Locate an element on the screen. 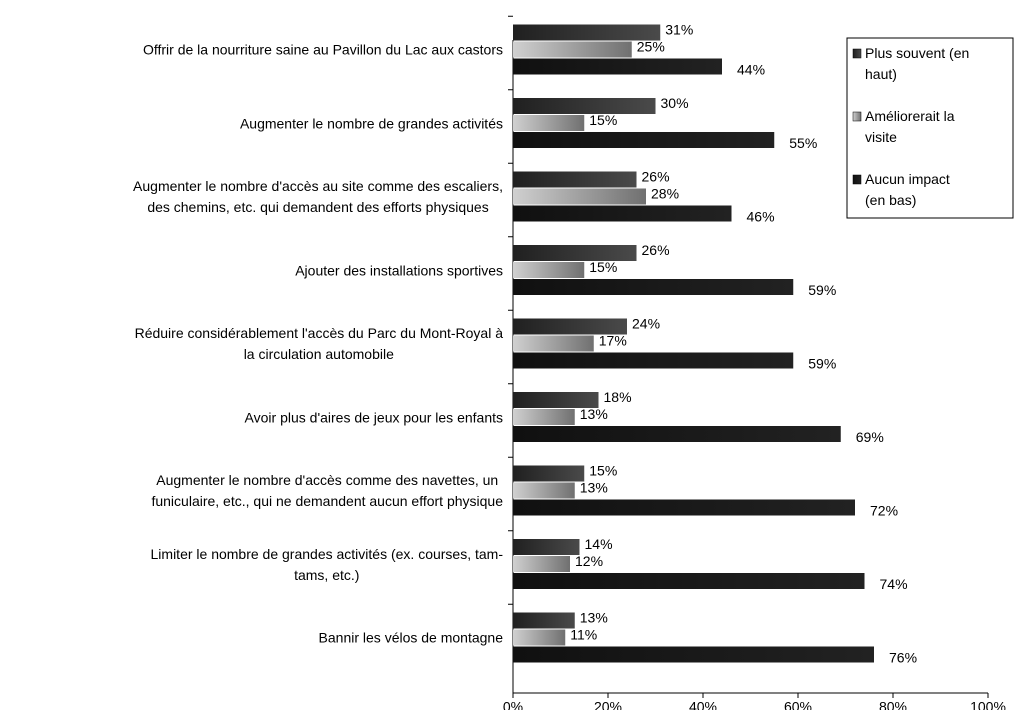 This screenshot has width=1016, height=710. value-label: 74% is located at coordinates (894, 584).